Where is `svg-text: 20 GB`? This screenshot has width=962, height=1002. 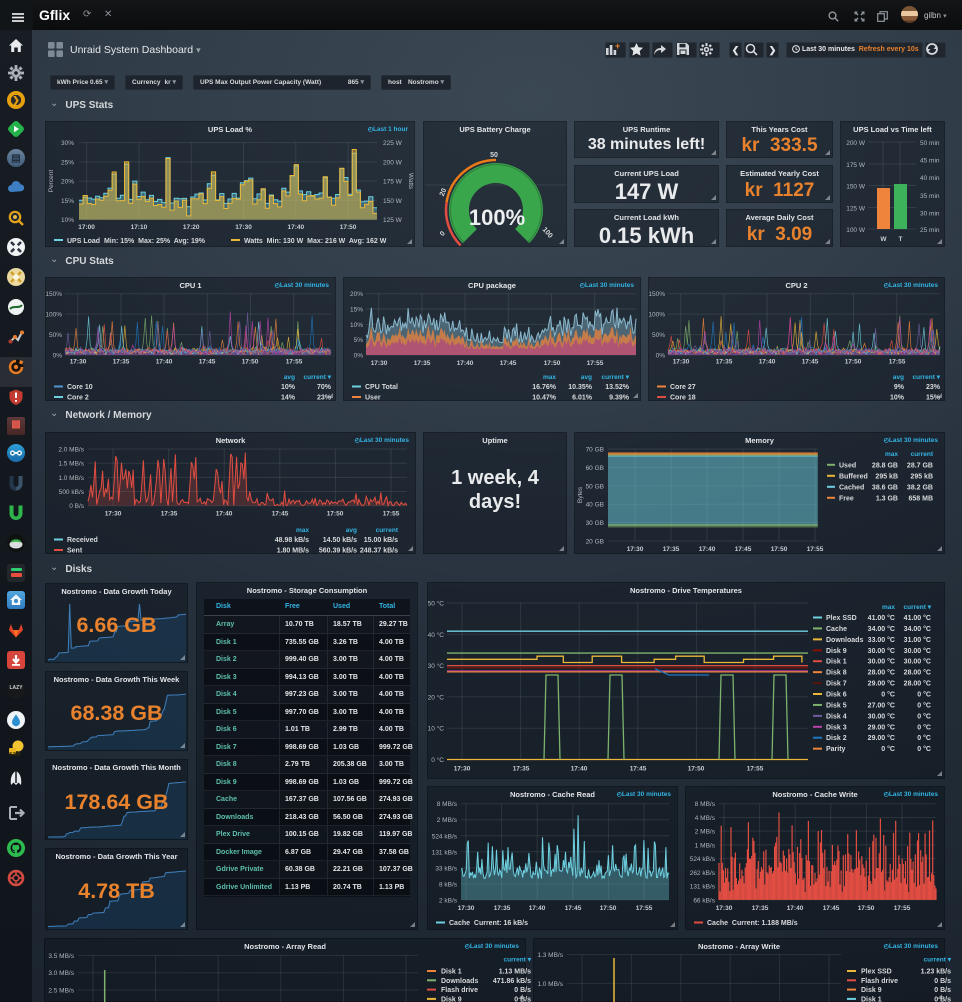
svg-text: 20 GB is located at coordinates (595, 542).